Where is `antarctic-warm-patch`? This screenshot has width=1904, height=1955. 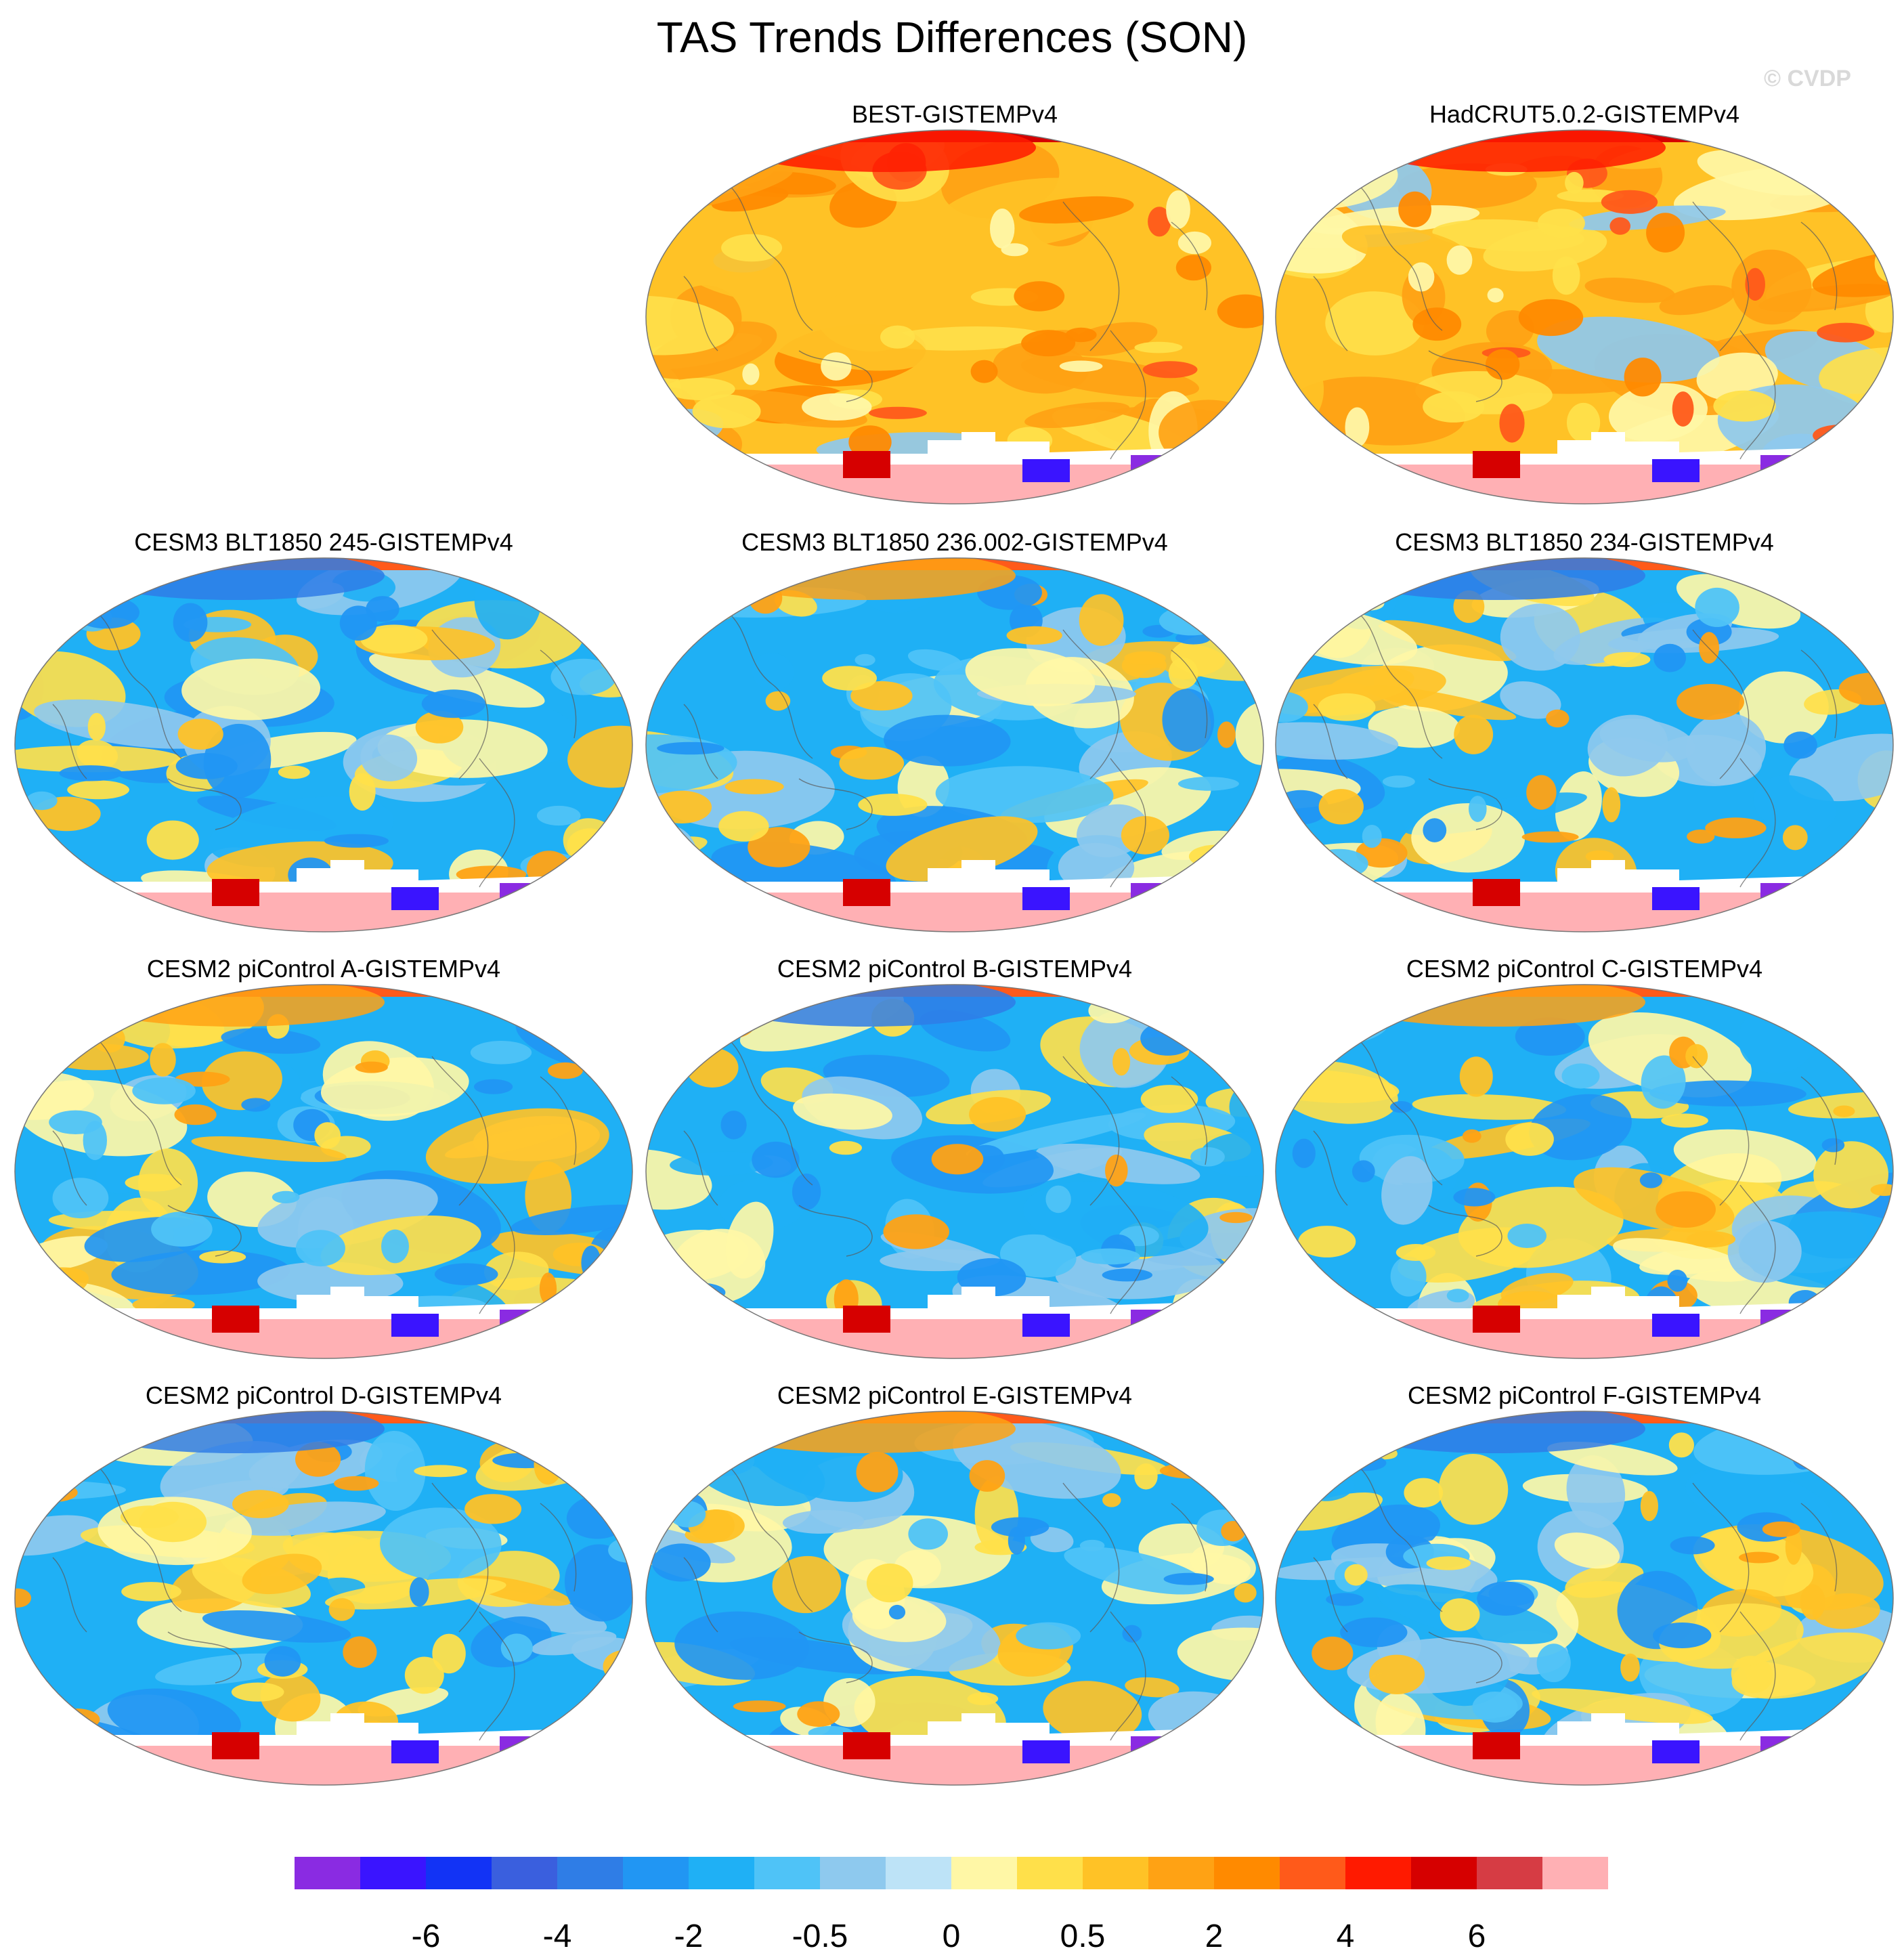 antarctic-warm-patch is located at coordinates (1496, 1319).